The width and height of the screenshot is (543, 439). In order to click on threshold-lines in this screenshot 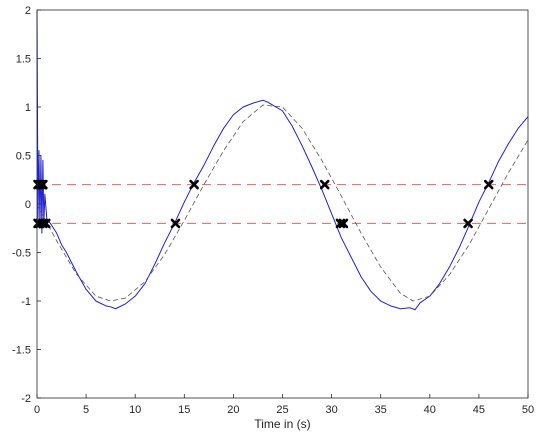, I will do `click(282, 204)`.